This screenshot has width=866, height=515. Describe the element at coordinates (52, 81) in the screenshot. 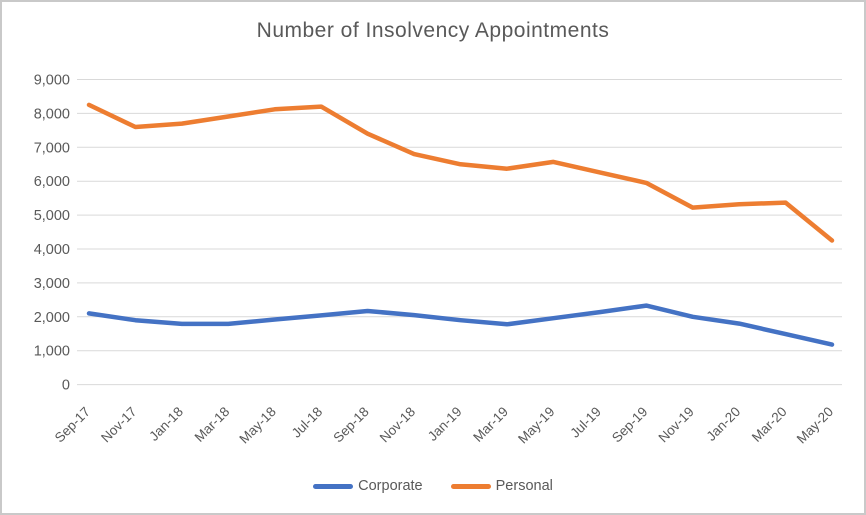

I see `y-tick-label: 9,000` at that location.